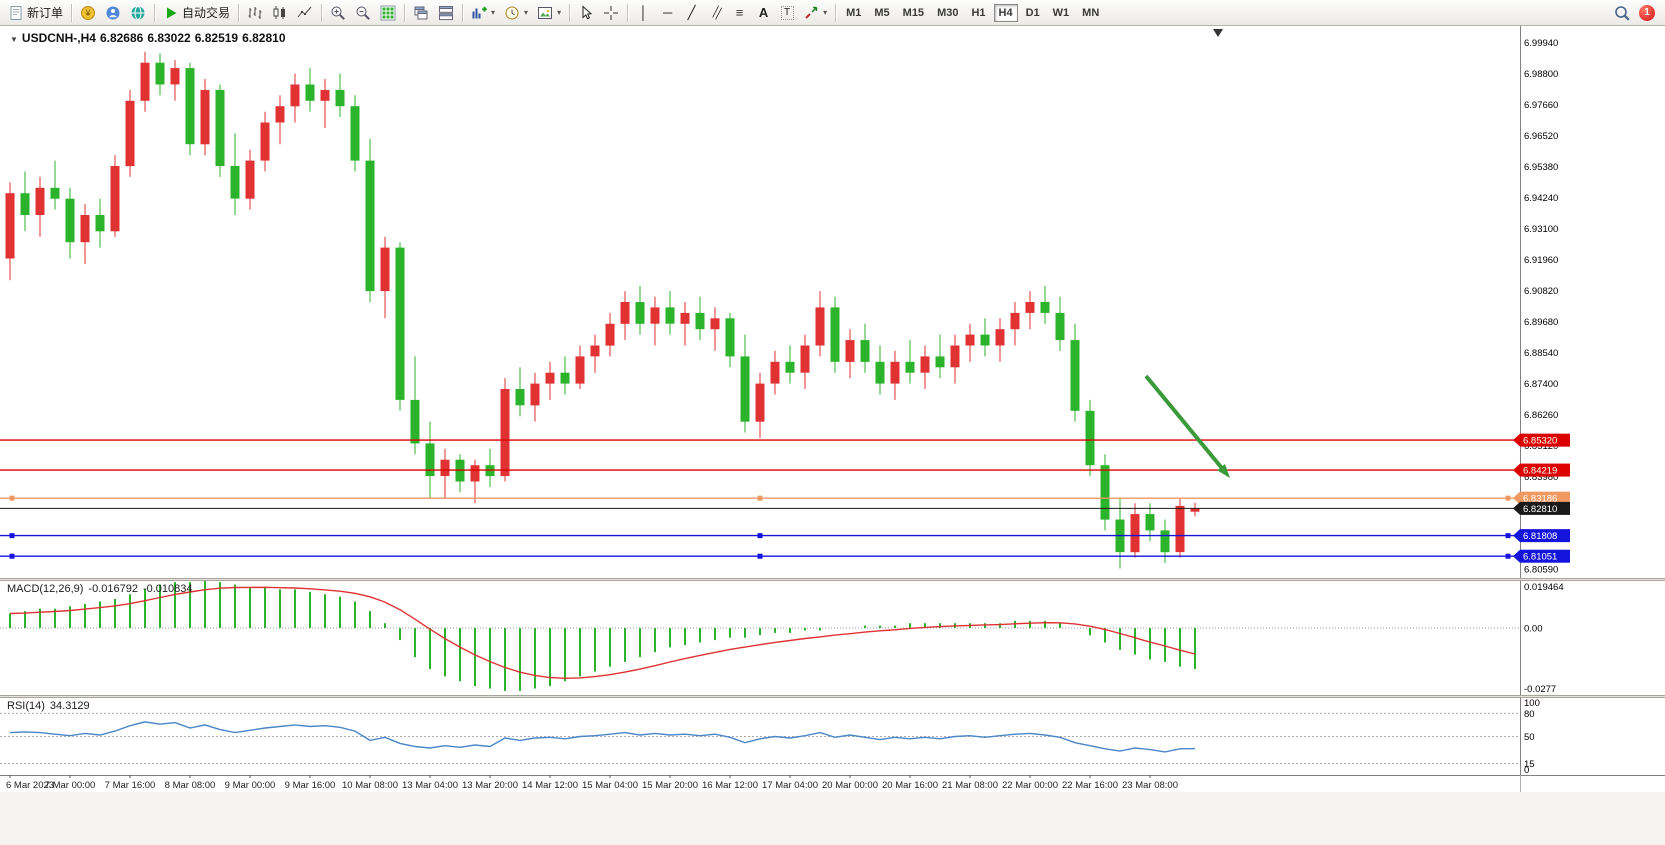 The height and width of the screenshot is (845, 1665). What do you see at coordinates (1529, 714) in the screenshot?
I see `rsi-axis-label: 80` at bounding box center [1529, 714].